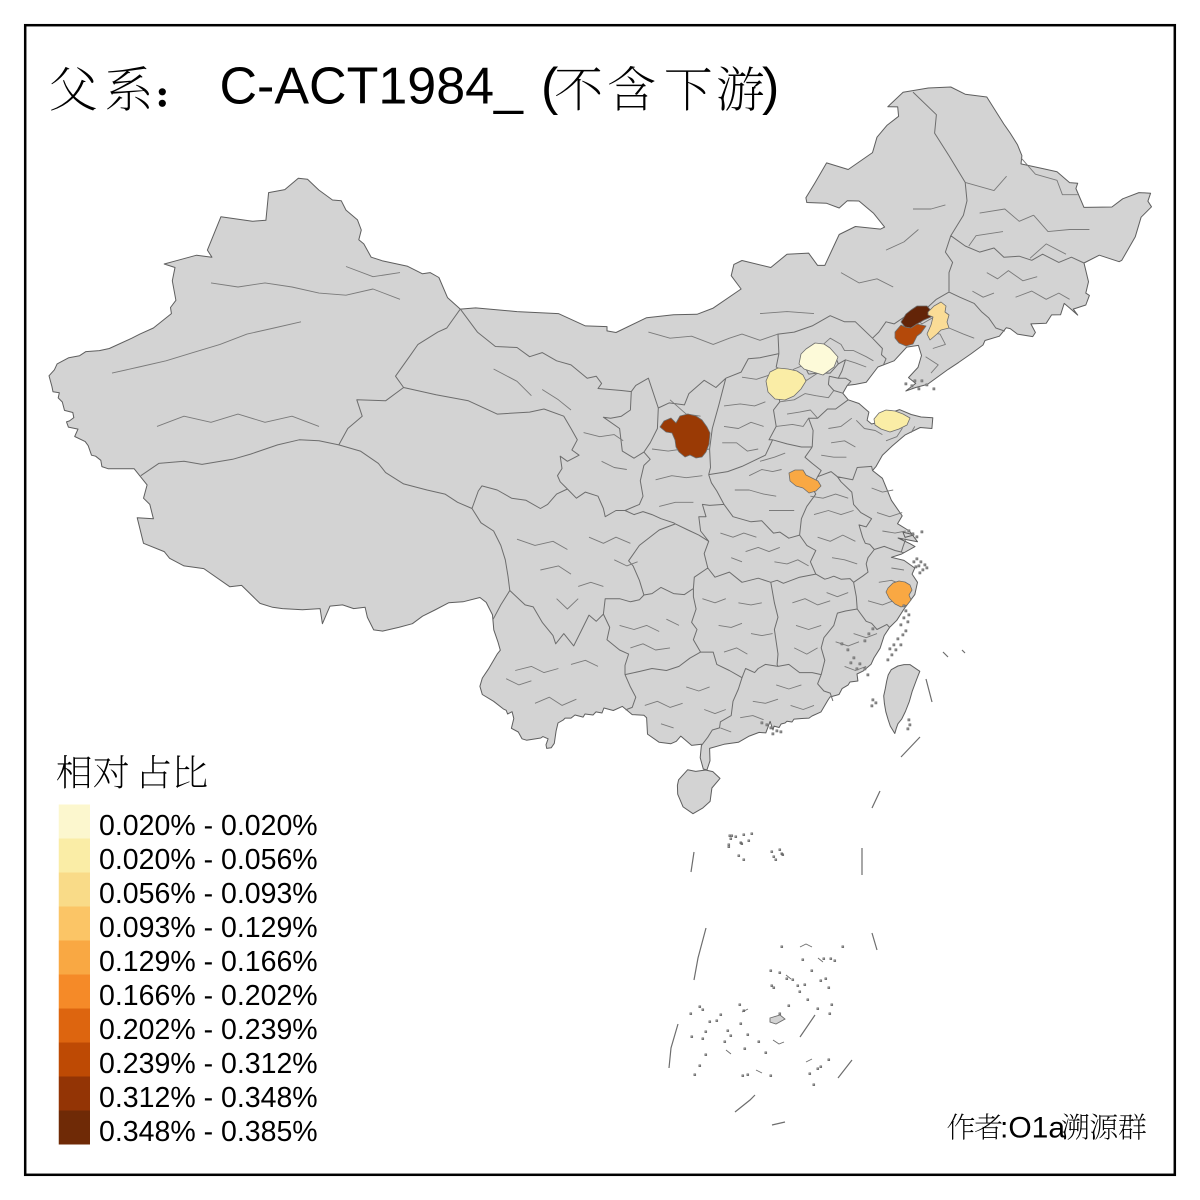  What do you see at coordinates (1032, 1128) in the screenshot?
I see `svg-text: :O1a` at bounding box center [1032, 1128].